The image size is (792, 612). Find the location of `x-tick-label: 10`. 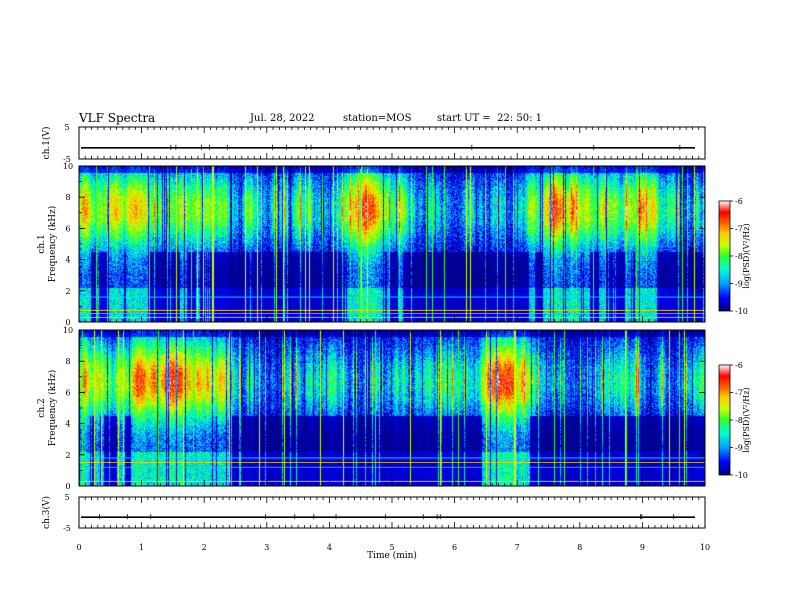

x-tick-label: 10 is located at coordinates (705, 547).